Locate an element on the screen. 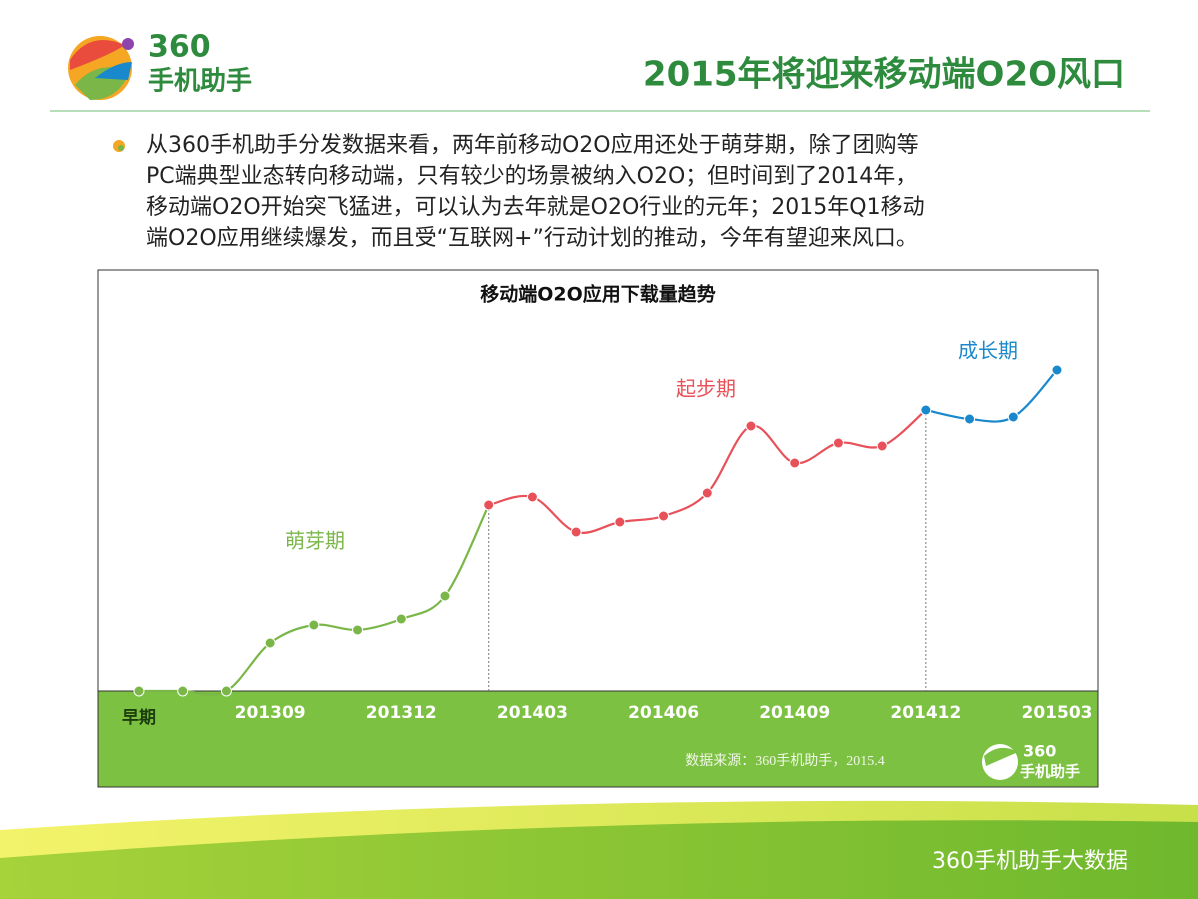 The image size is (1198, 899). x-tick-label: 201409 is located at coordinates (794, 713).